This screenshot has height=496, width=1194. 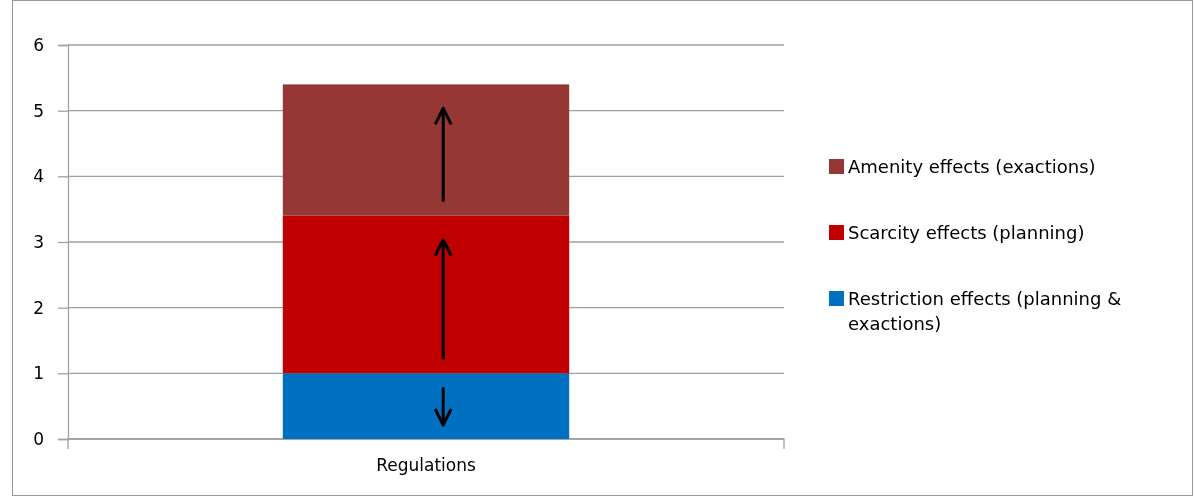 What do you see at coordinates (966, 232) in the screenshot?
I see `legend-label: Scarcity effects (planning)` at bounding box center [966, 232].